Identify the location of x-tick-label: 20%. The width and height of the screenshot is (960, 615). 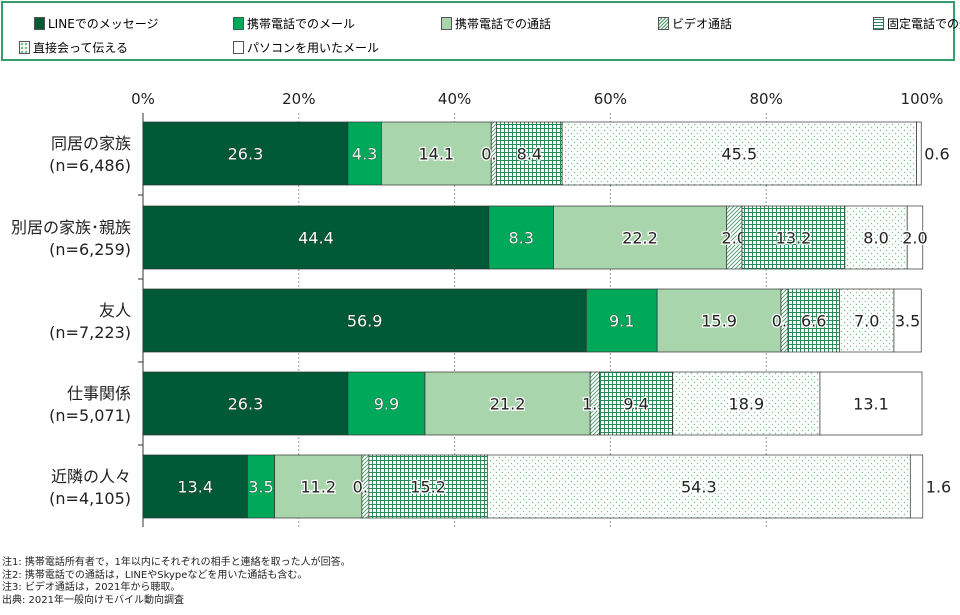
(298, 99).